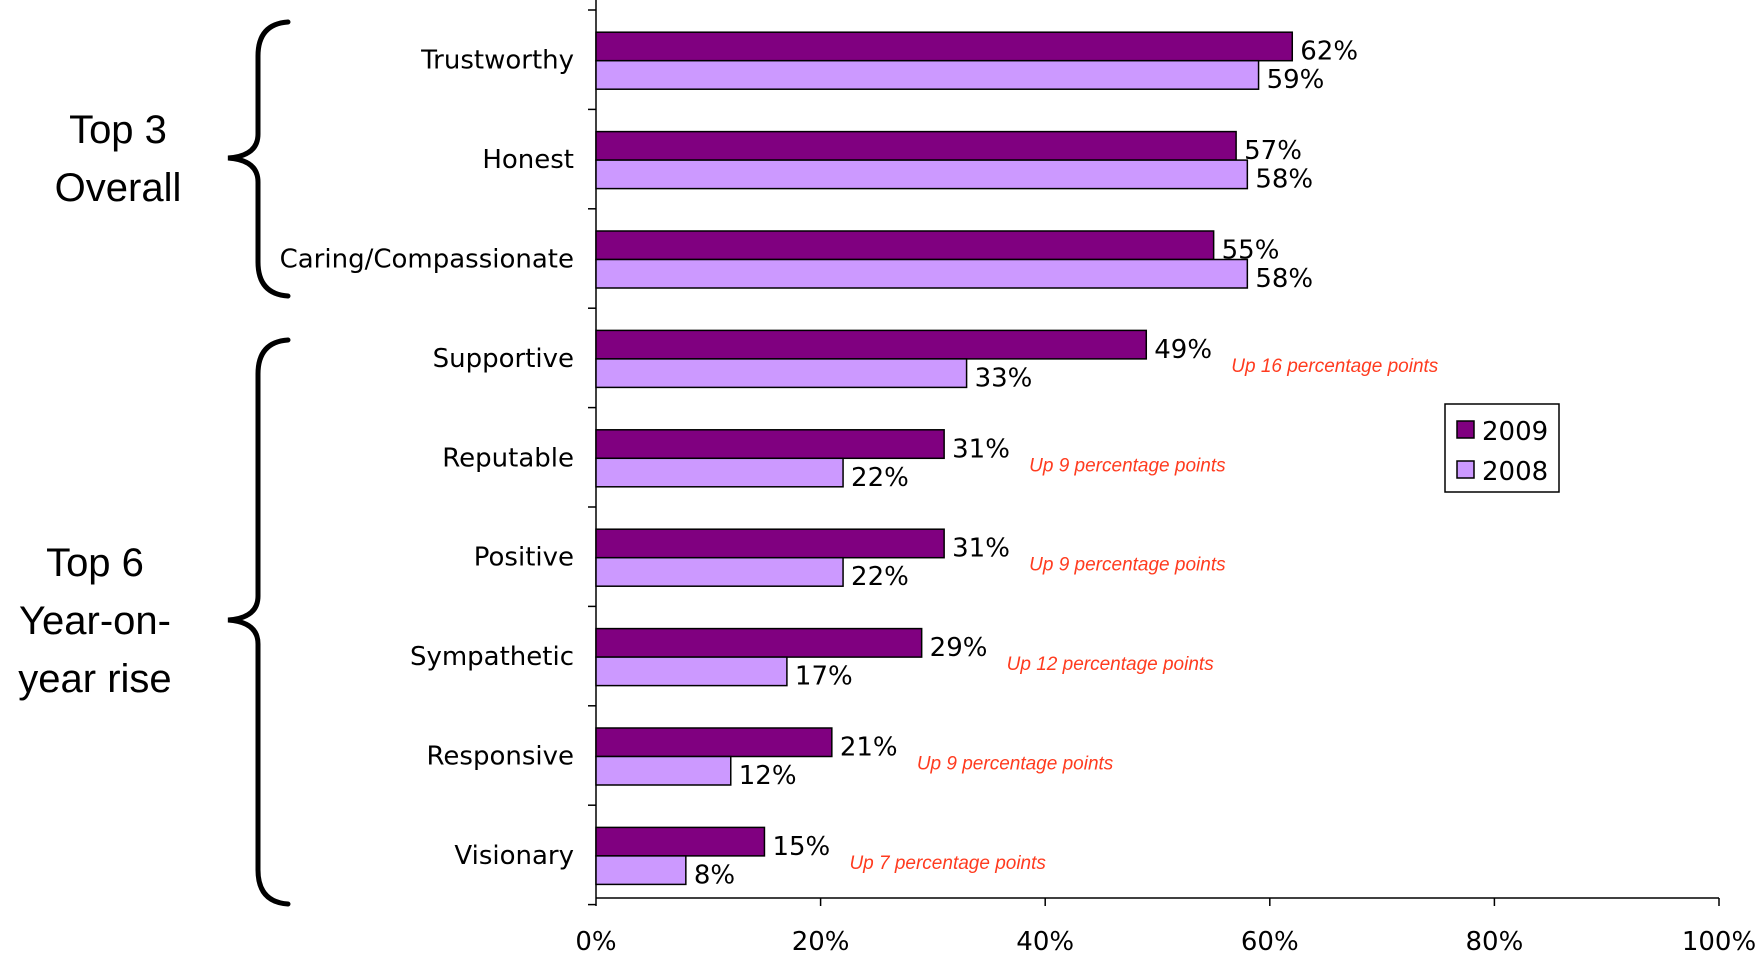  I want to click on group-label: year rise, so click(94, 679).